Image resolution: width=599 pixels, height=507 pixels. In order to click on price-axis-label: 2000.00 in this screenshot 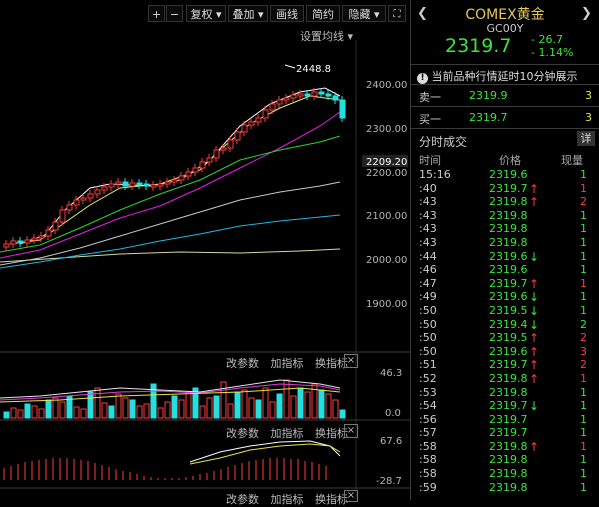, I will do `click(386, 260)`.